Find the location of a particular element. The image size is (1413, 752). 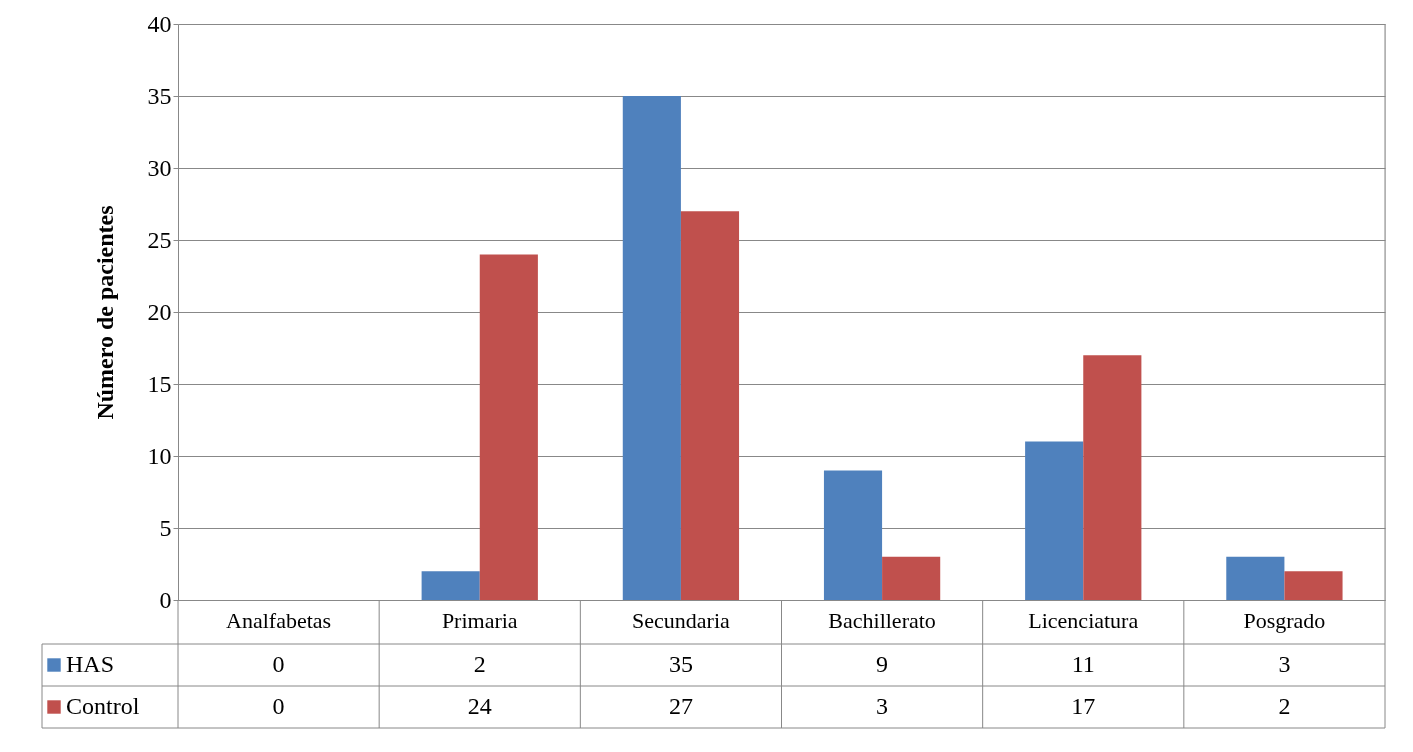

data-label: 27 is located at coordinates (680, 706).